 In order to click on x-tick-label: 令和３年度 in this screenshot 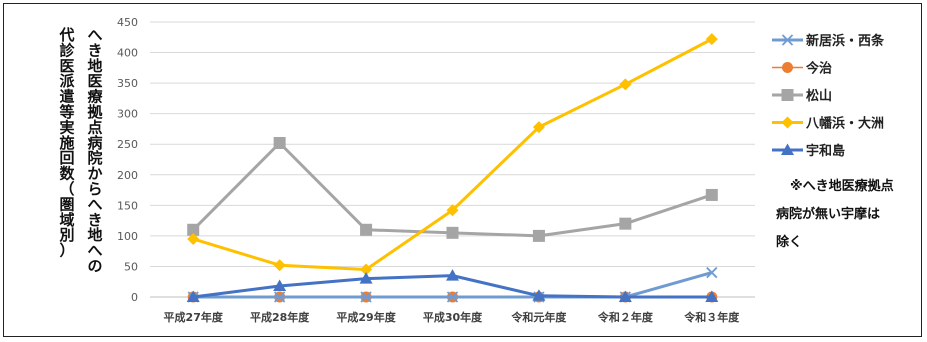, I will do `click(711, 317)`.